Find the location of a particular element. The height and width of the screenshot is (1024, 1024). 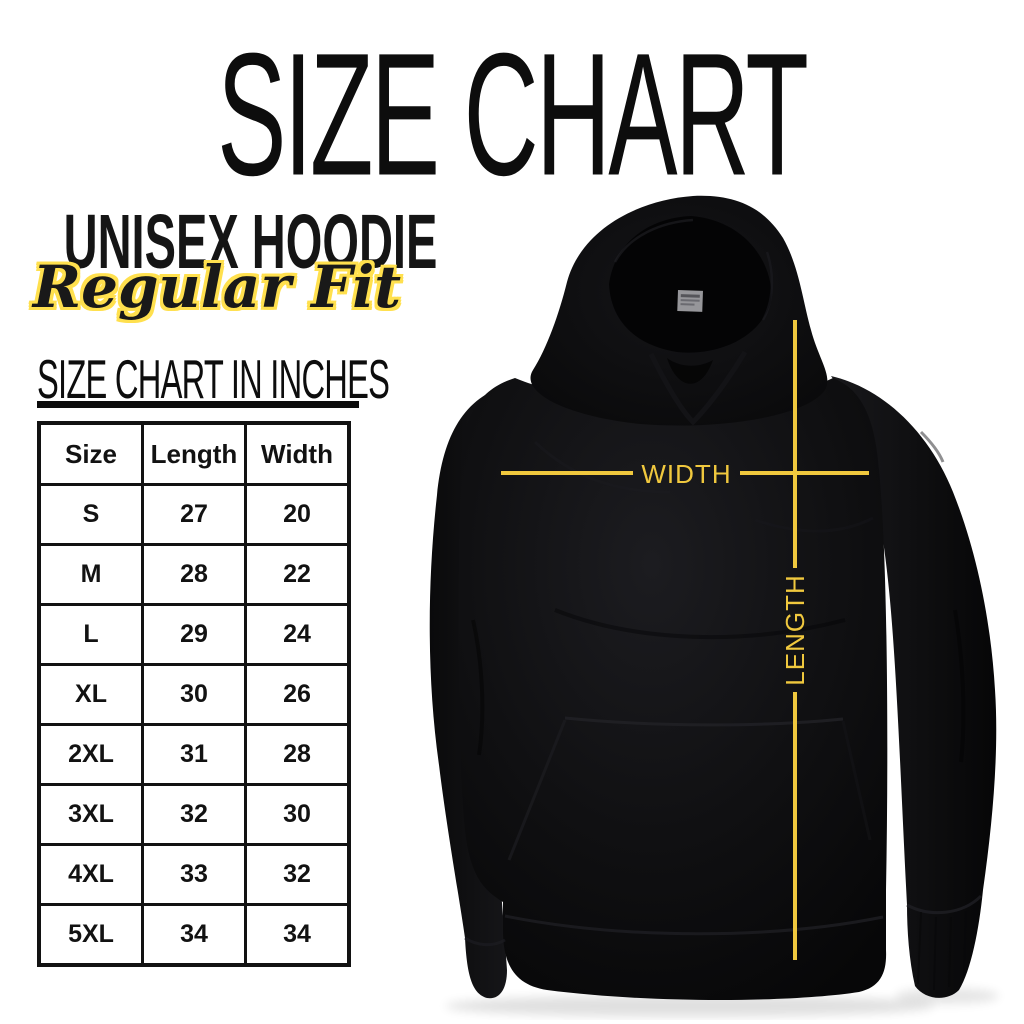

width-cell: 22 is located at coordinates (297, 574).